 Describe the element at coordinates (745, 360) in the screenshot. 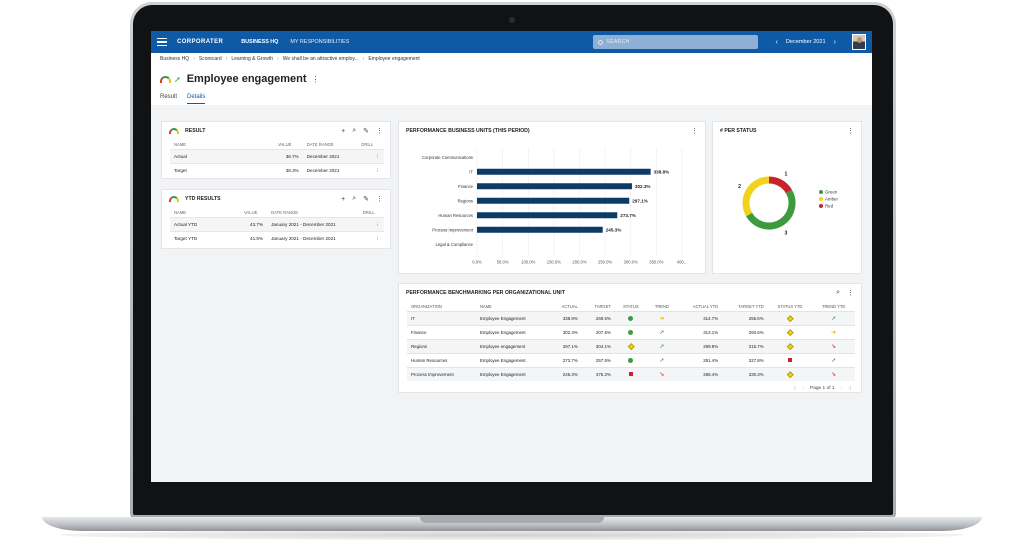

I see `target-ytd-cell: 327.8%` at that location.